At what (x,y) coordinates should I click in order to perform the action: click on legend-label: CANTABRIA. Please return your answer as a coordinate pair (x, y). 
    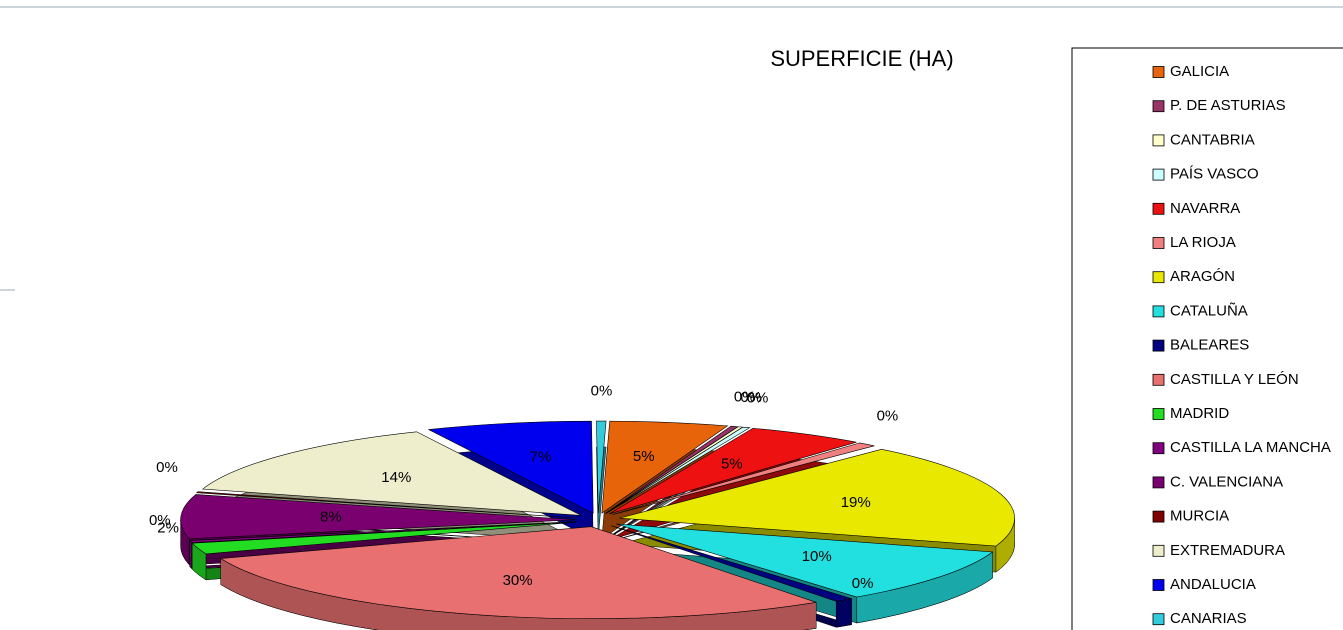
    Looking at the image, I should click on (1212, 139).